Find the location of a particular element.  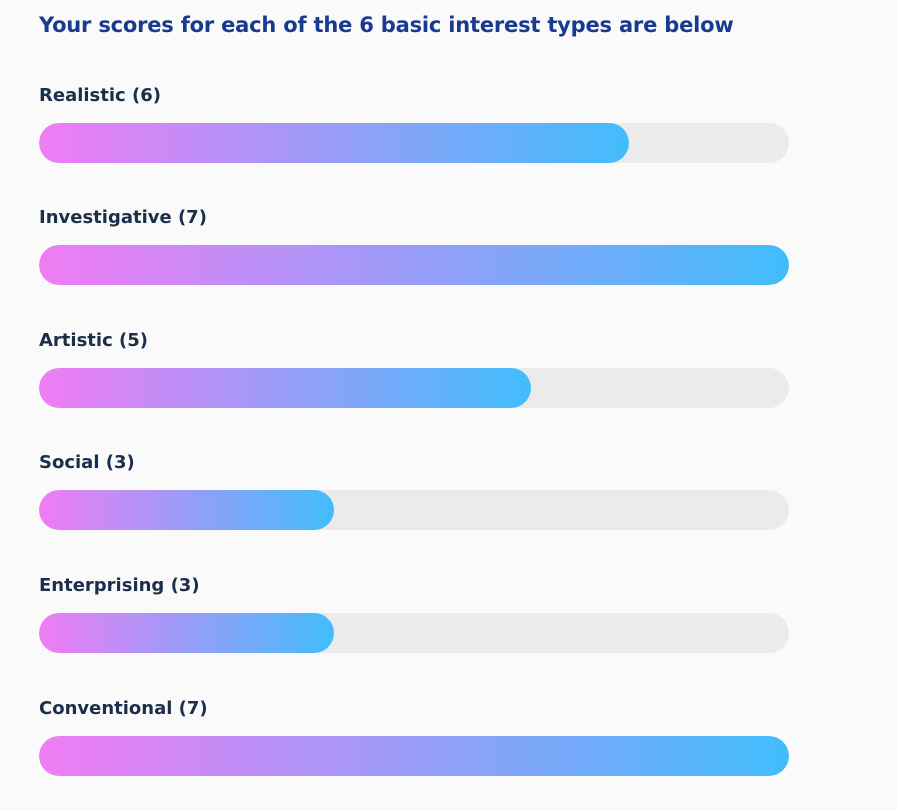

score-row-conventional: Conventional (7) is located at coordinates (414, 736).